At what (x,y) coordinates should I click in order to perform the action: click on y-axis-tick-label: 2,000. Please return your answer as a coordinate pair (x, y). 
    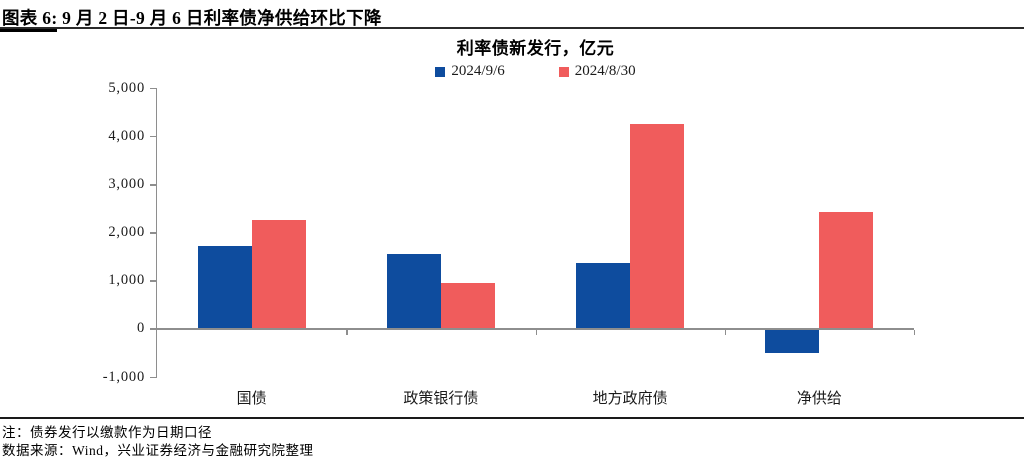
    Looking at the image, I should click on (126, 232).